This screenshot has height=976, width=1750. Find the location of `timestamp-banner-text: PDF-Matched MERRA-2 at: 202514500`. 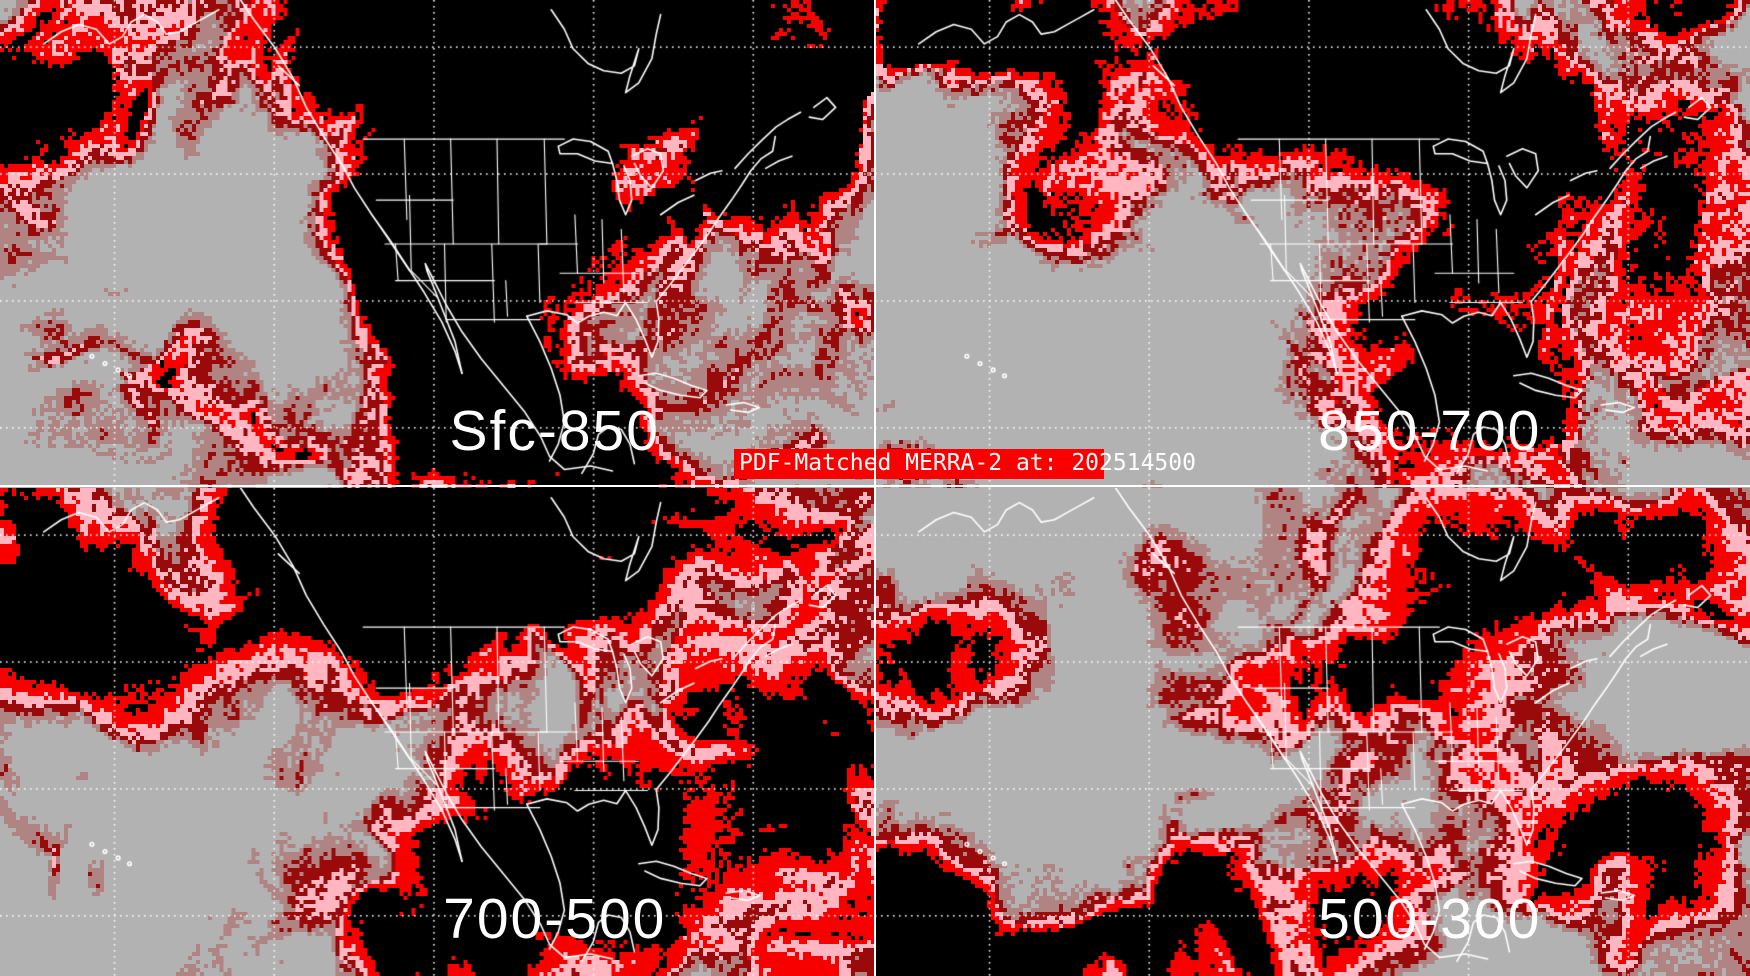

timestamp-banner-text: PDF-Matched MERRA-2 at: 202514500 is located at coordinates (967, 463).